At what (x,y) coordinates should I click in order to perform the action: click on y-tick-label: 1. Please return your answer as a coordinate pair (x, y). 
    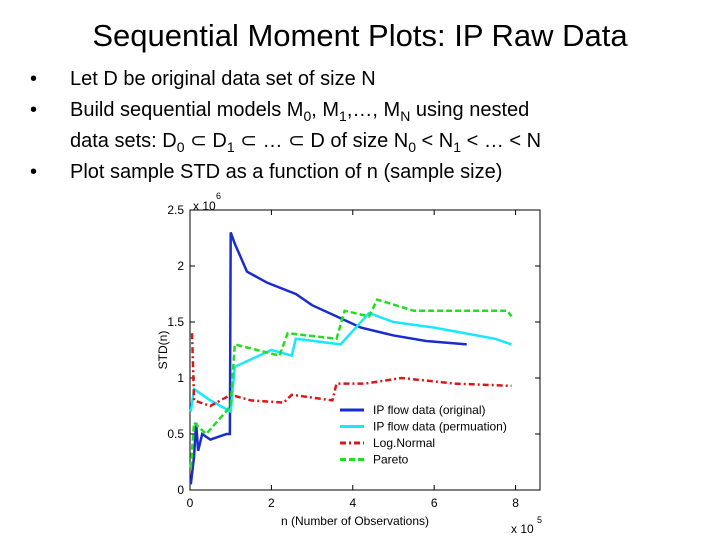
    Looking at the image, I should click on (180, 378).